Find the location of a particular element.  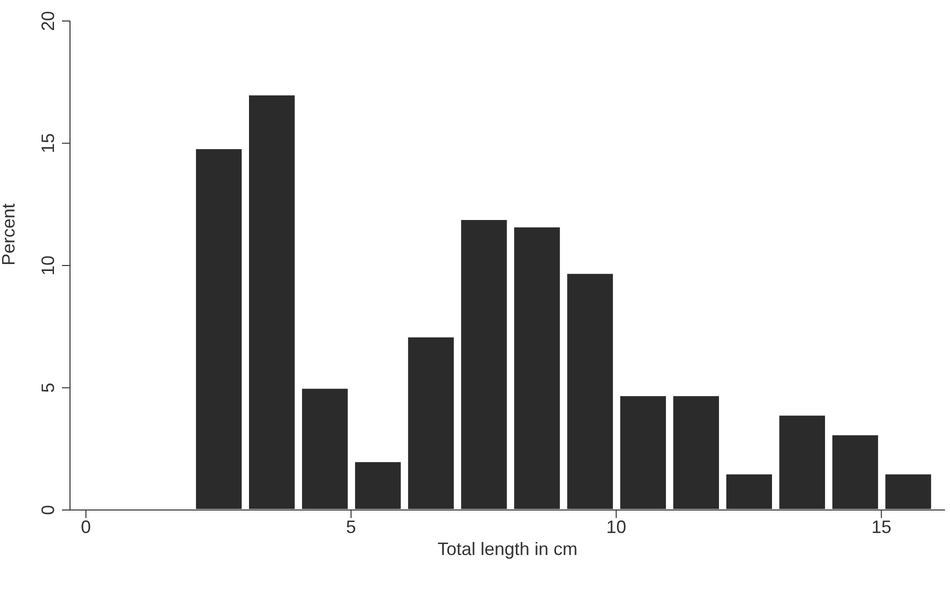

x-tick-label: 0 is located at coordinates (85, 526).